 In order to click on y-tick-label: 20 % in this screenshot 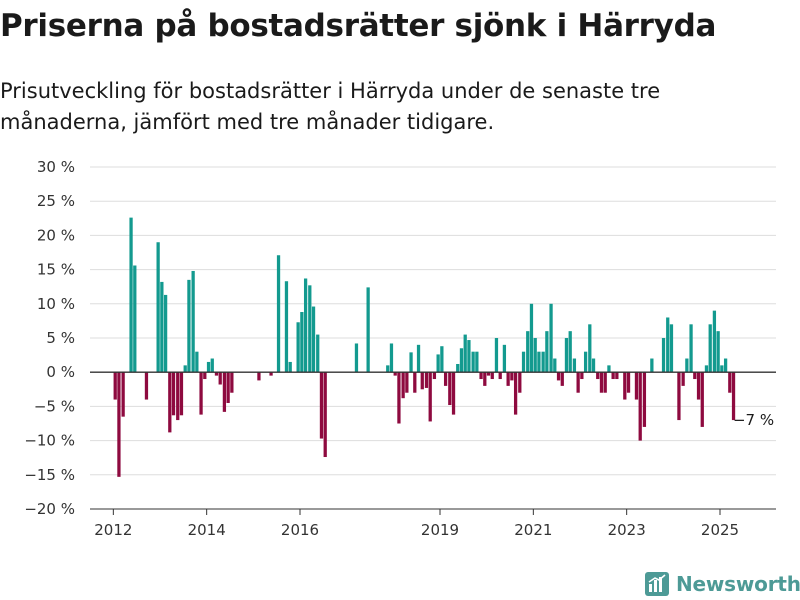, I will do `click(56, 235)`.